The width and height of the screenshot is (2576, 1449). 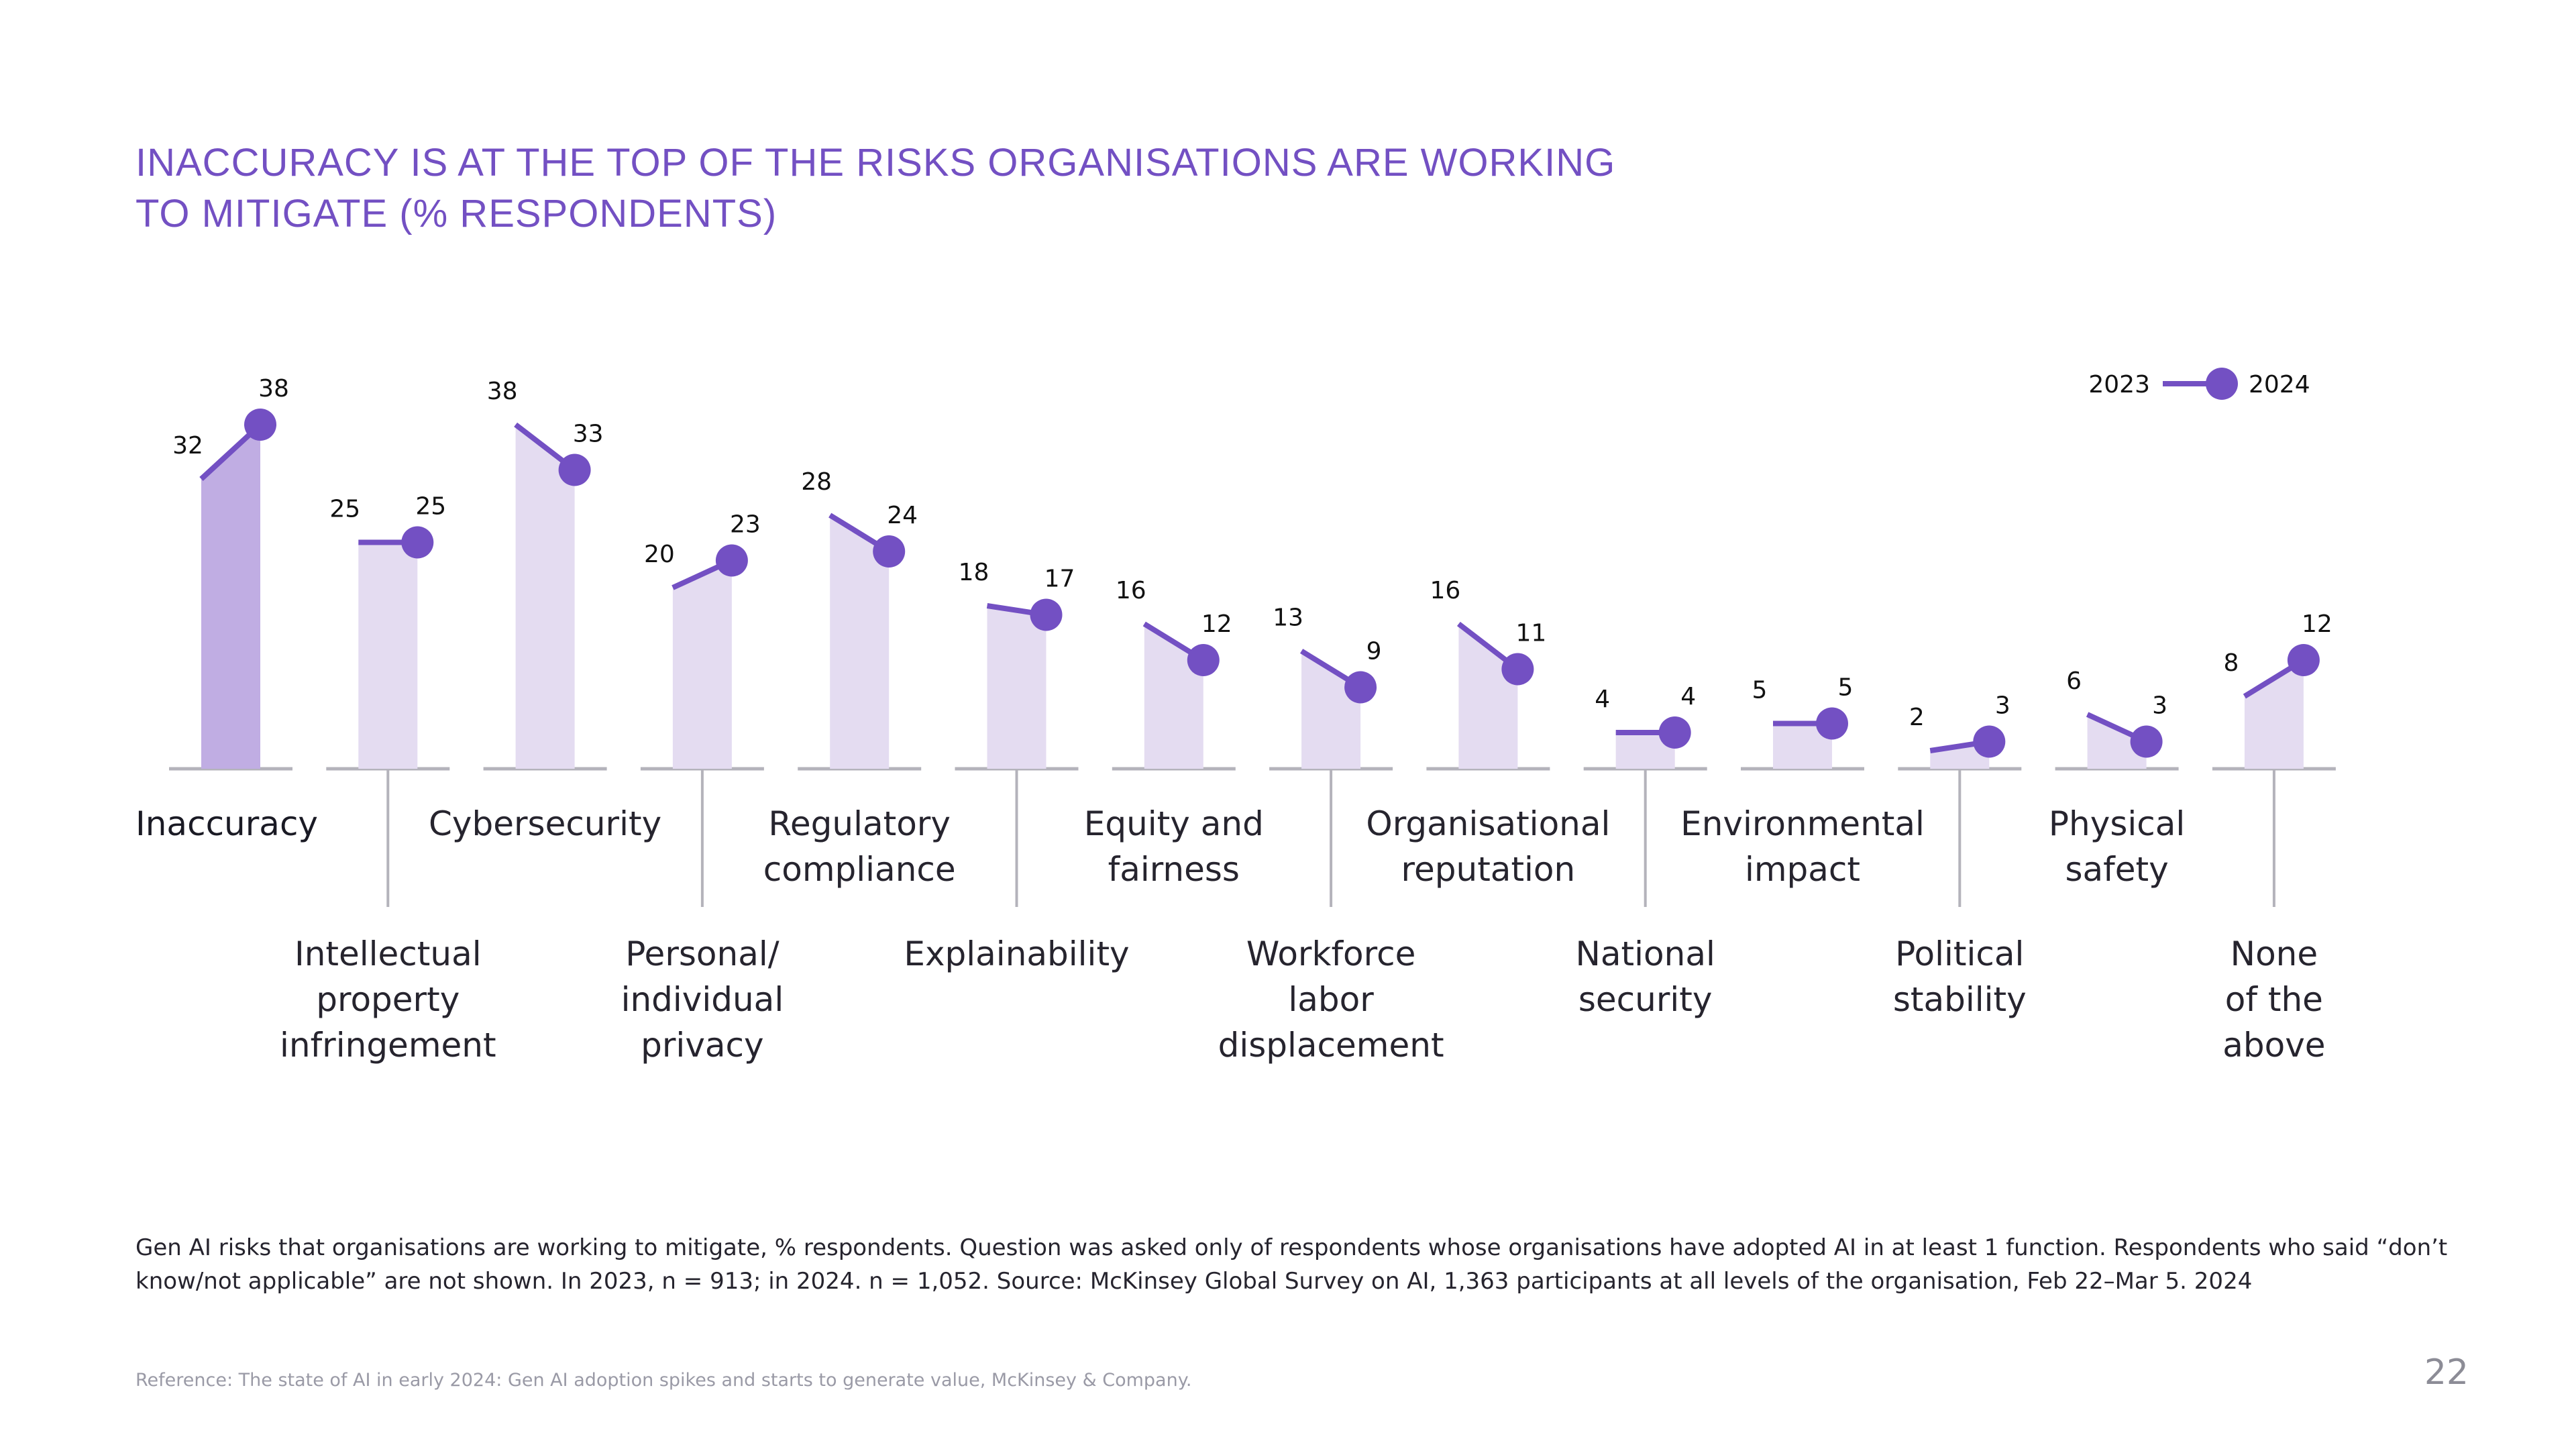 I want to click on value-label-2024-13: 12, so click(x=2317, y=624).